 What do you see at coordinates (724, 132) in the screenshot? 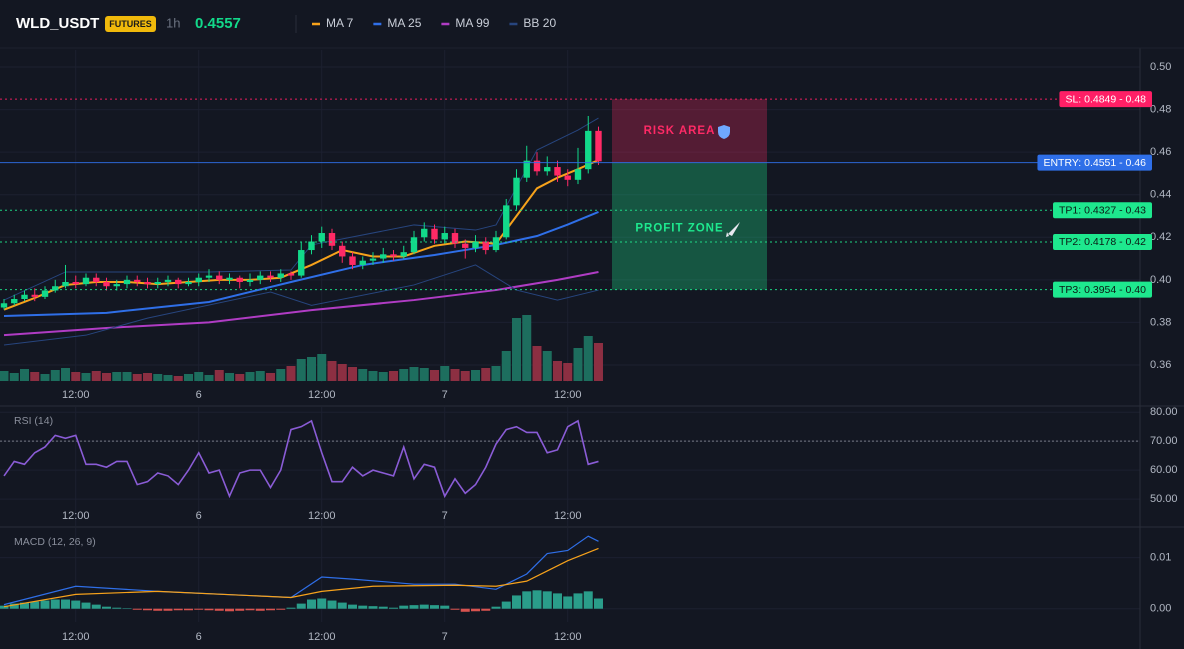
I see `shield-icon` at bounding box center [724, 132].